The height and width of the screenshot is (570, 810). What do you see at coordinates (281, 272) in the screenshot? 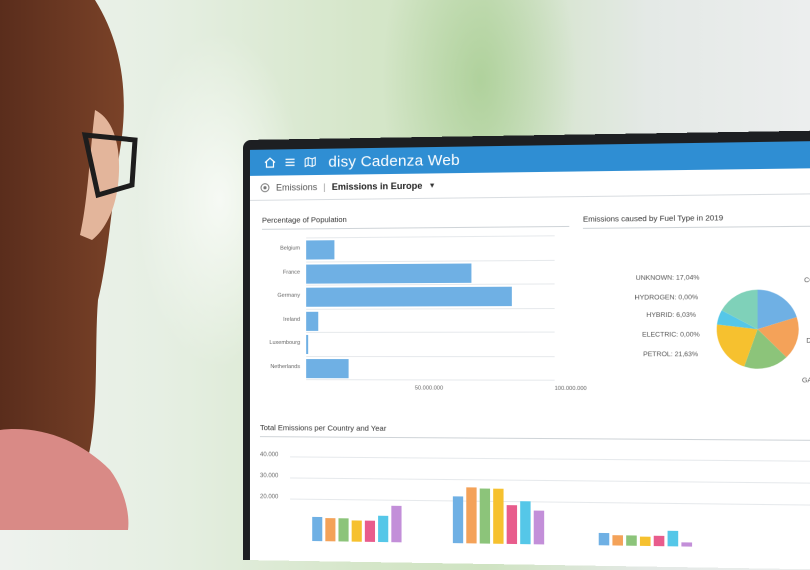
I see `bar-category-label: France` at bounding box center [281, 272].